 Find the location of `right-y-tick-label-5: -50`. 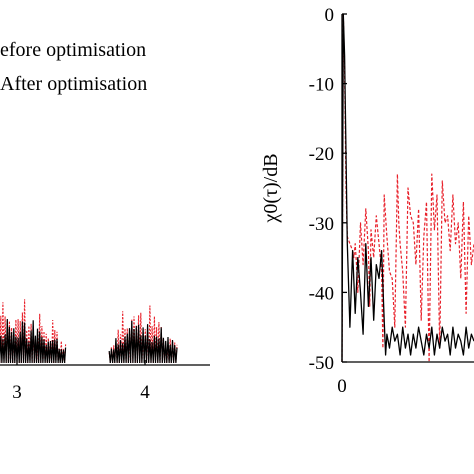

right-y-tick-label-5: -50 is located at coordinates (321, 363).